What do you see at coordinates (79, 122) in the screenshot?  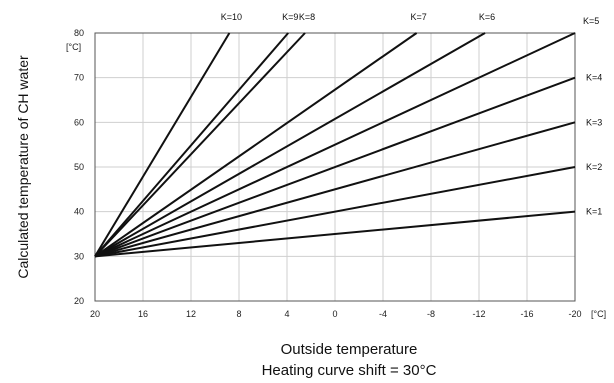 I see `y-tick-label: 60` at bounding box center [79, 122].